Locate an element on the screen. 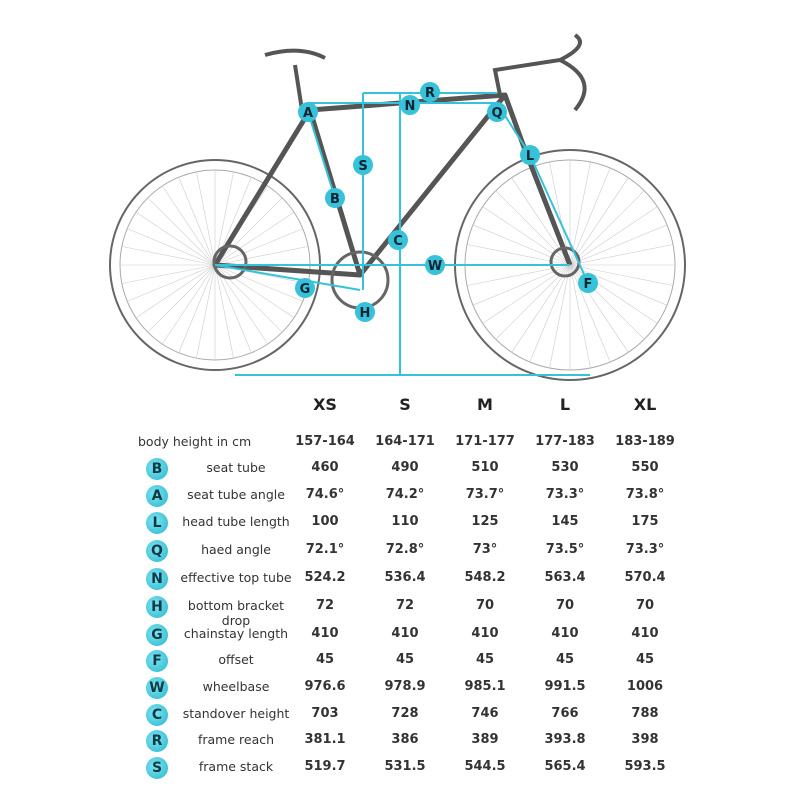 Image resolution: width=800 pixels, height=800 pixels. row-badge-a: A is located at coordinates (157, 496).